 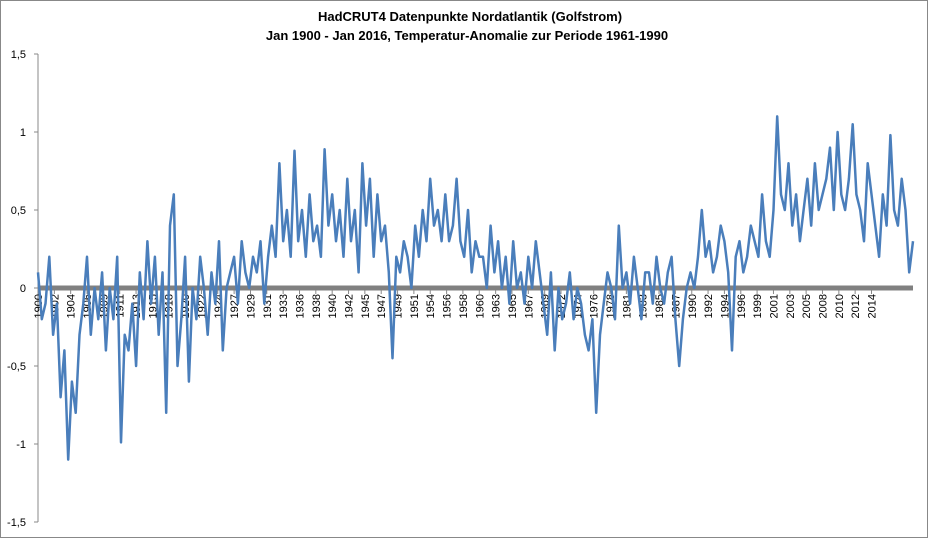 I want to click on x-tick-label: 1963, so click(x=497, y=306).